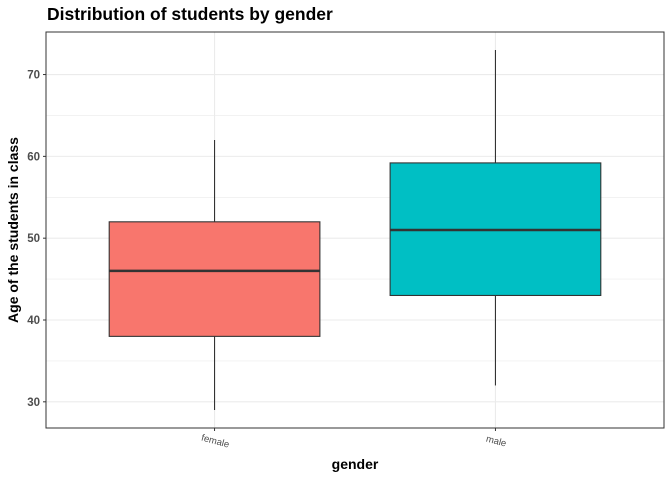 This screenshot has height=480, width=672. Describe the element at coordinates (33, 403) in the screenshot. I see `y-tick-label: 30` at that location.